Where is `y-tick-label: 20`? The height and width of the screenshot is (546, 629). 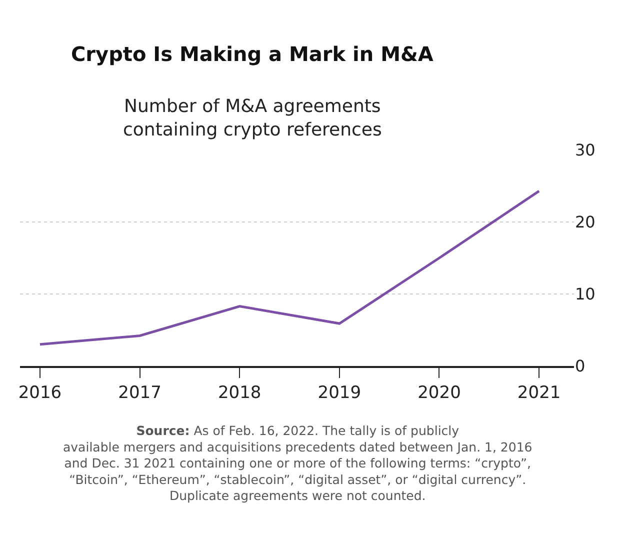 y-tick-label: 20 is located at coordinates (585, 222).